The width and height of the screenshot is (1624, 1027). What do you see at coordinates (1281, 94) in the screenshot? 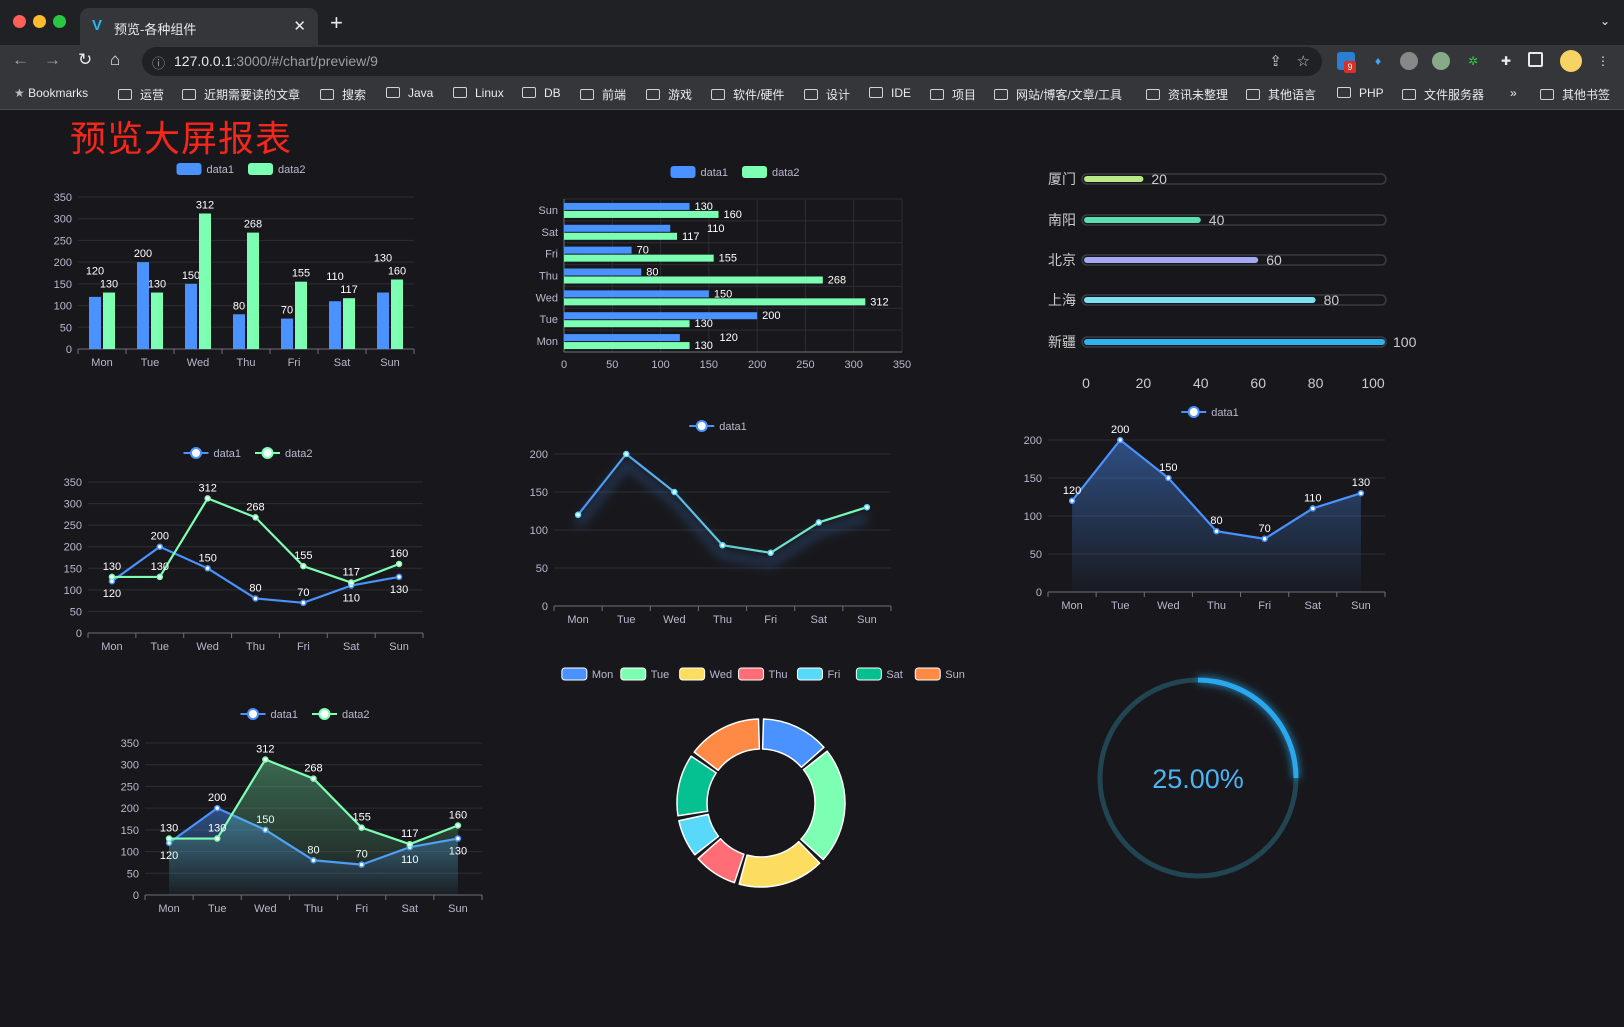
I see `bookmark-item: 其他语言` at bounding box center [1281, 94].